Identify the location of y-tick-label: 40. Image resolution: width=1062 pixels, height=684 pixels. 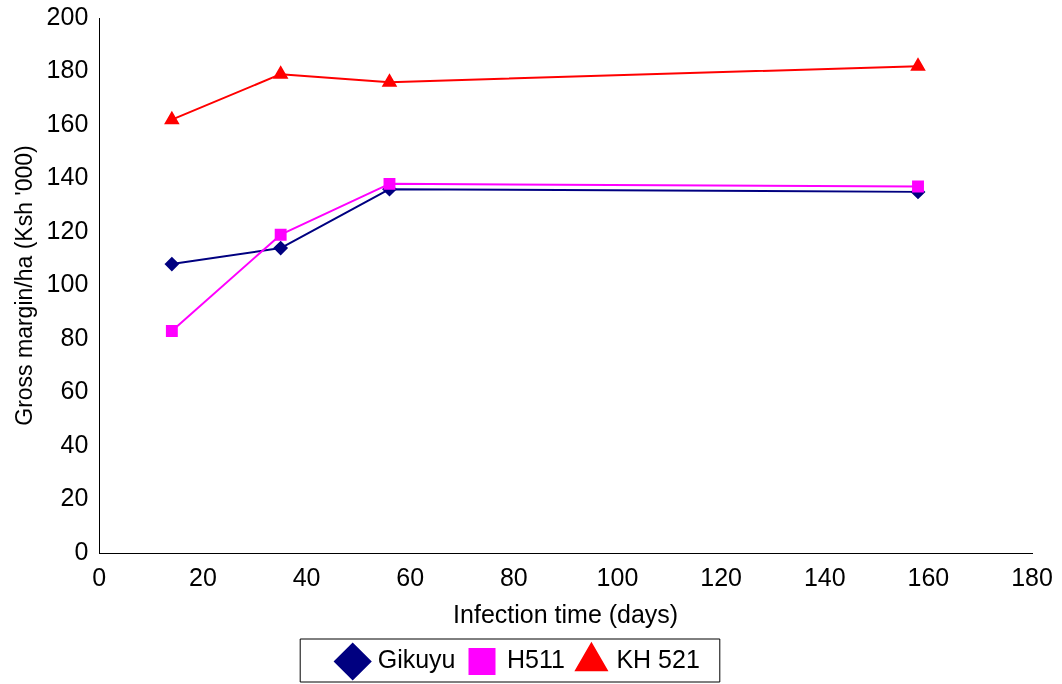
(74, 443).